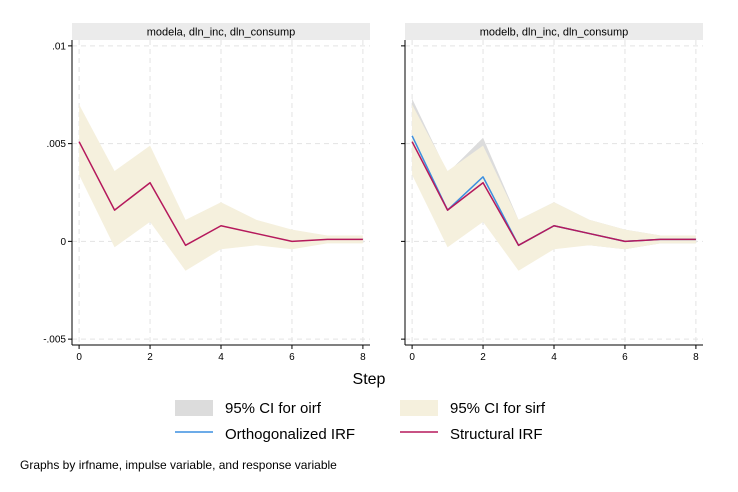  I want to click on legend-item-oirf: Orthogonalized IRF, so click(265, 434).